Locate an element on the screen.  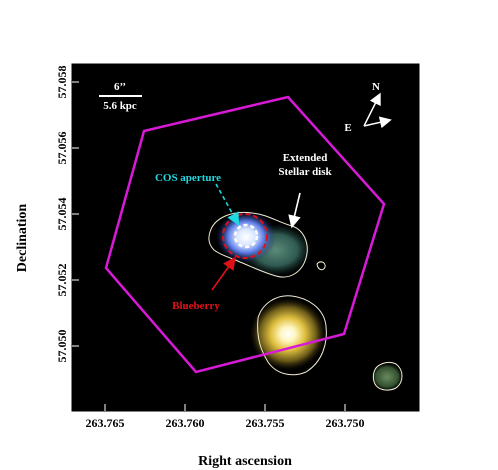
blueberry-region is located at coordinates (245, 236).